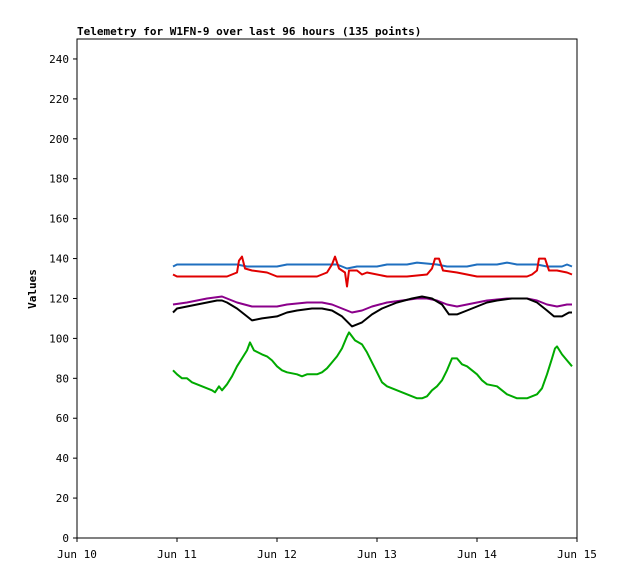 This screenshot has height=579, width=618. What do you see at coordinates (59, 99) in the screenshot?
I see `y-tick-label: 220` at bounding box center [59, 99].